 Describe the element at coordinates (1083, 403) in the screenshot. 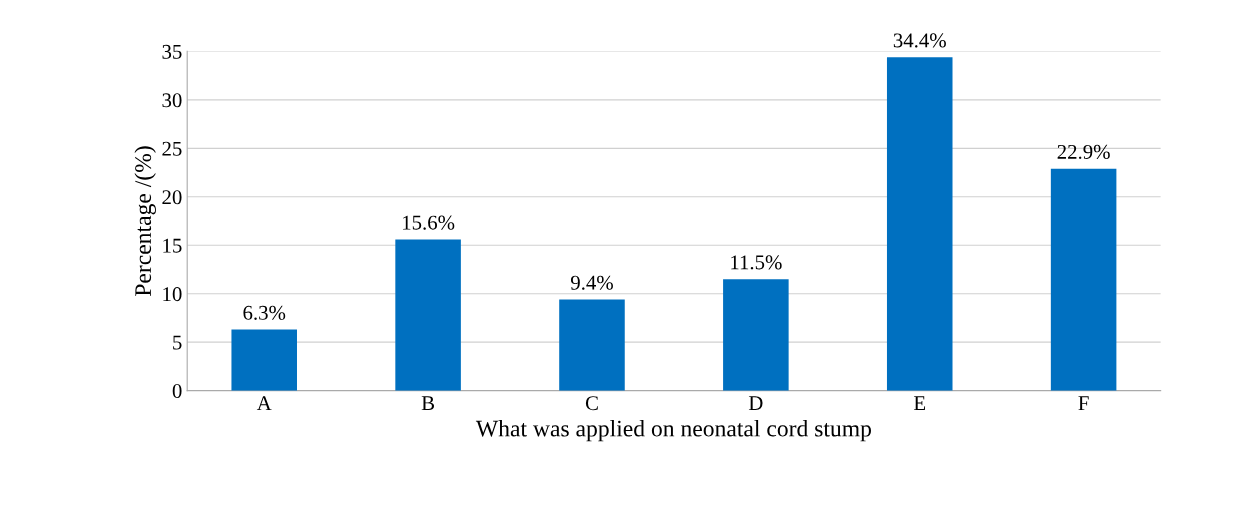

I see `x-tick-label: F` at that location.